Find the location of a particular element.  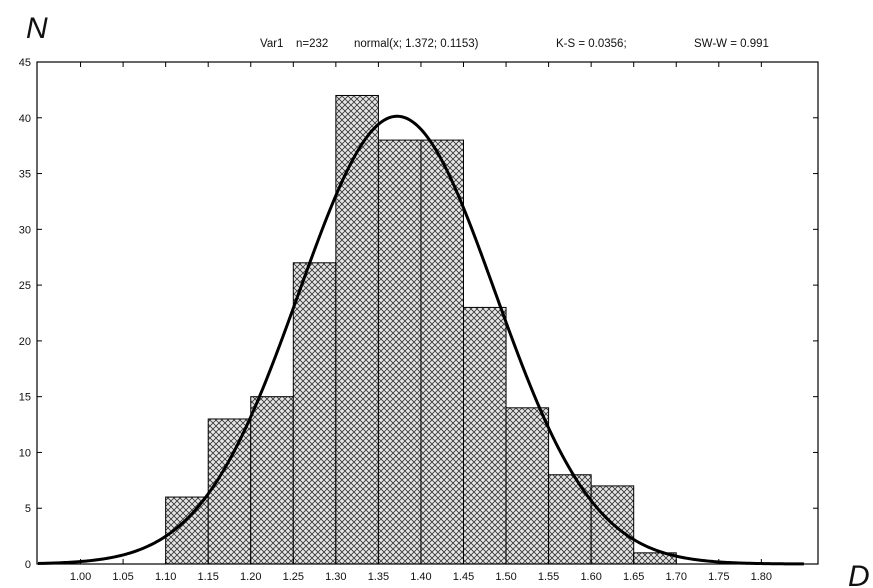

x-axis-title: D is located at coordinates (859, 574).